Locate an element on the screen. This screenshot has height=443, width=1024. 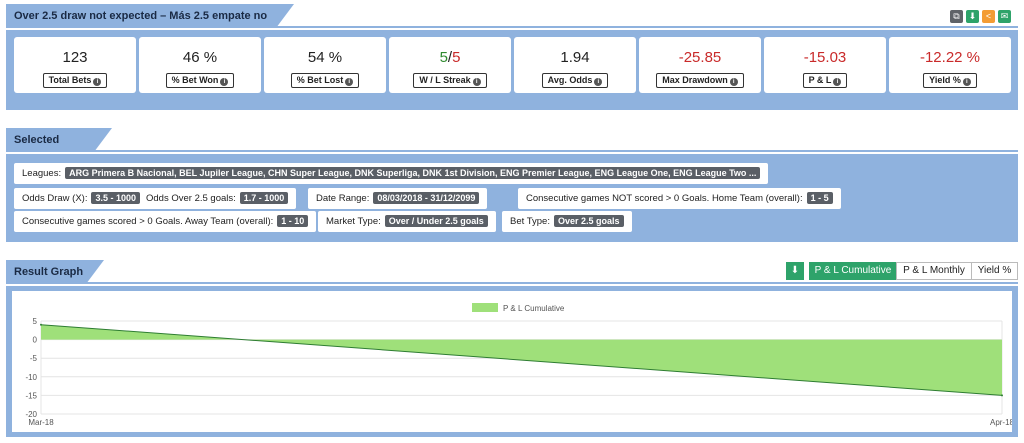
stat-label: % Bet Lost i is located at coordinates (325, 80).